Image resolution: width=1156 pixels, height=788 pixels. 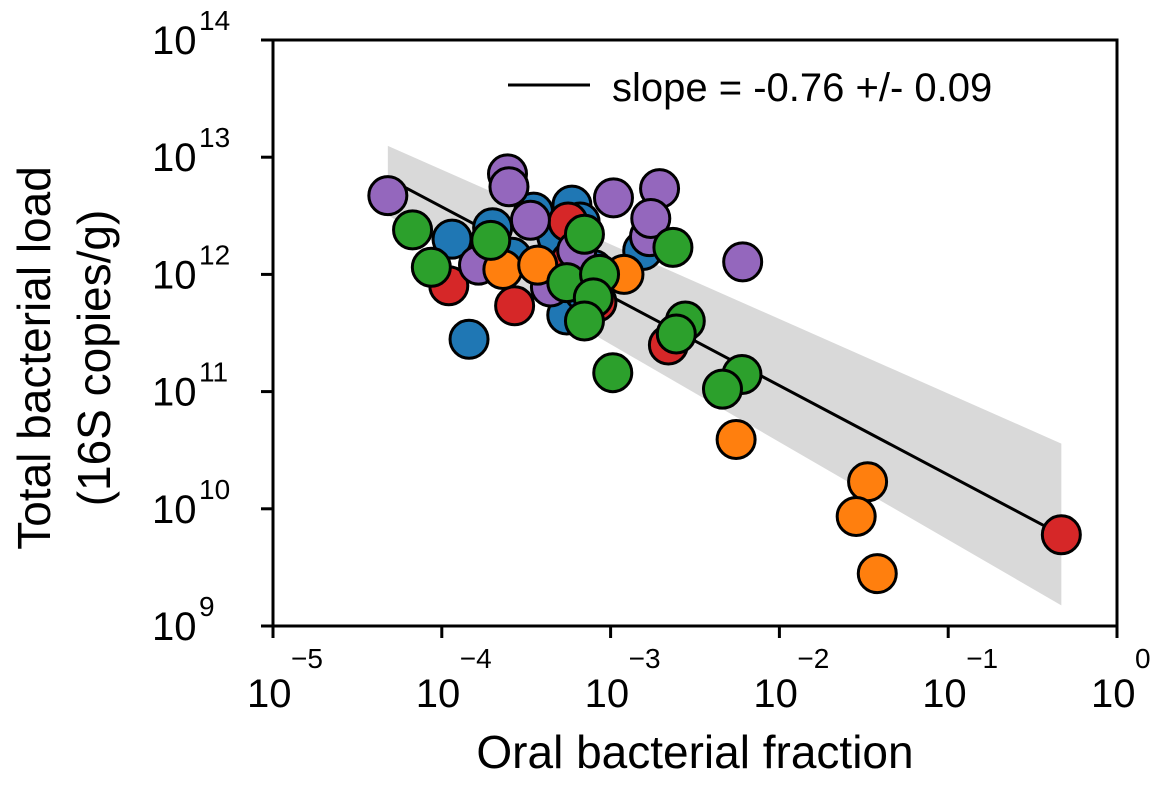 I want to click on legend: slope = -0.76 +/- 0.09, so click(x=750, y=88).